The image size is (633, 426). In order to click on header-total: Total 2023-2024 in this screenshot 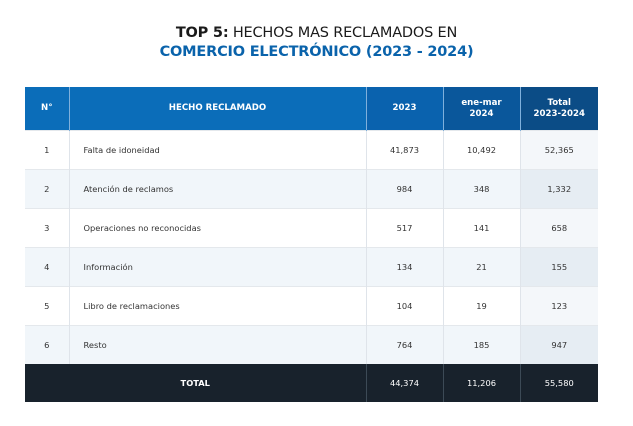, I will do `click(558, 109)`.